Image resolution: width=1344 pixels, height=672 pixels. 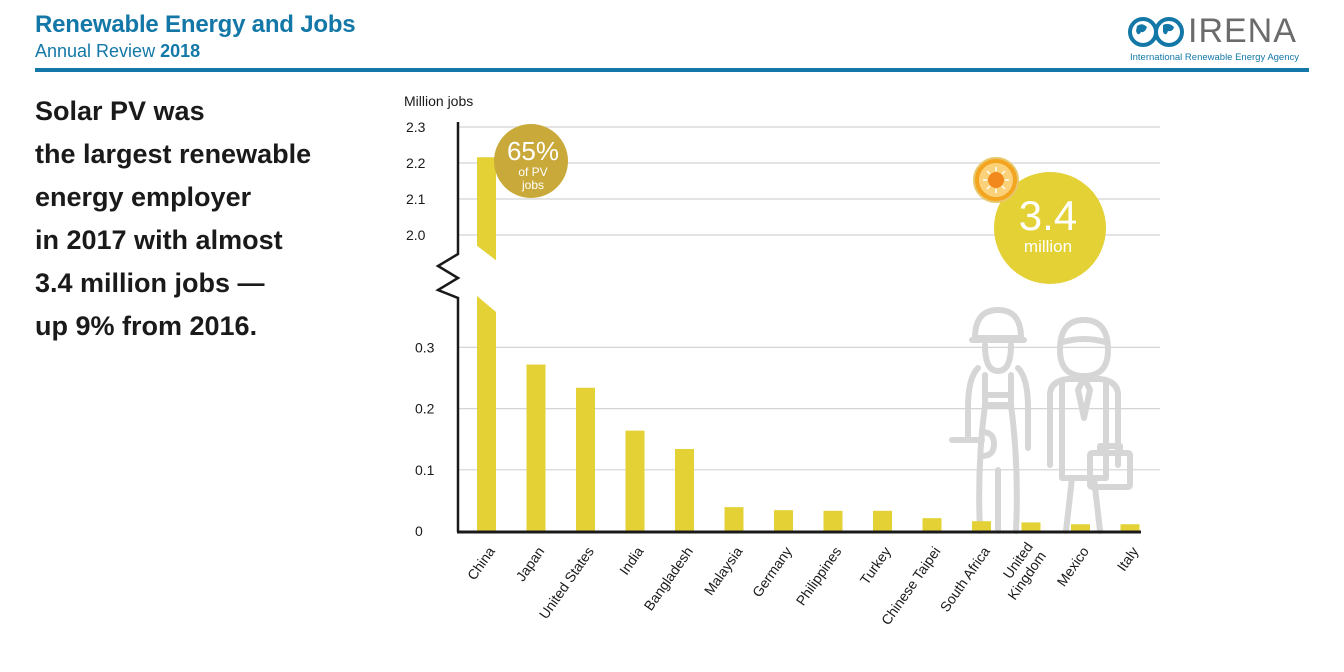 I want to click on y-tick-label: 2.1, so click(x=416, y=199).